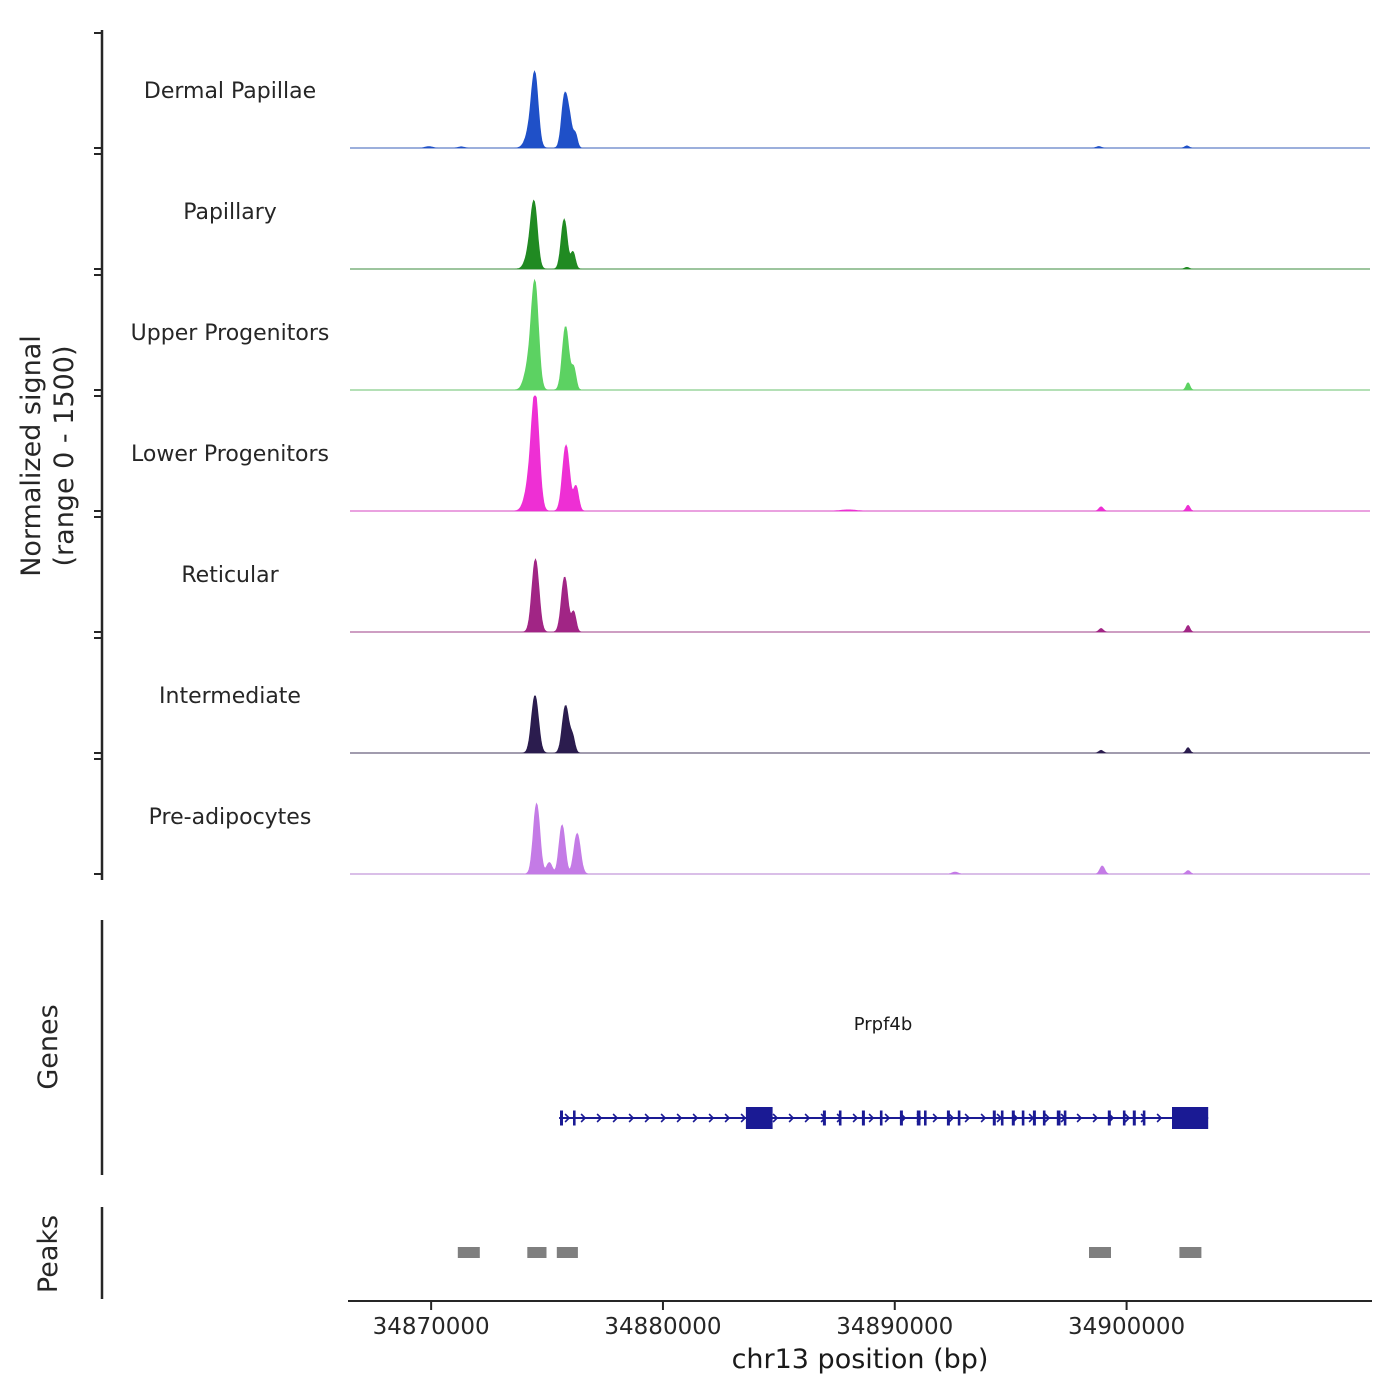  I want to click on y-axis-label-line2: (range 0 - 1500), so click(64, 456).